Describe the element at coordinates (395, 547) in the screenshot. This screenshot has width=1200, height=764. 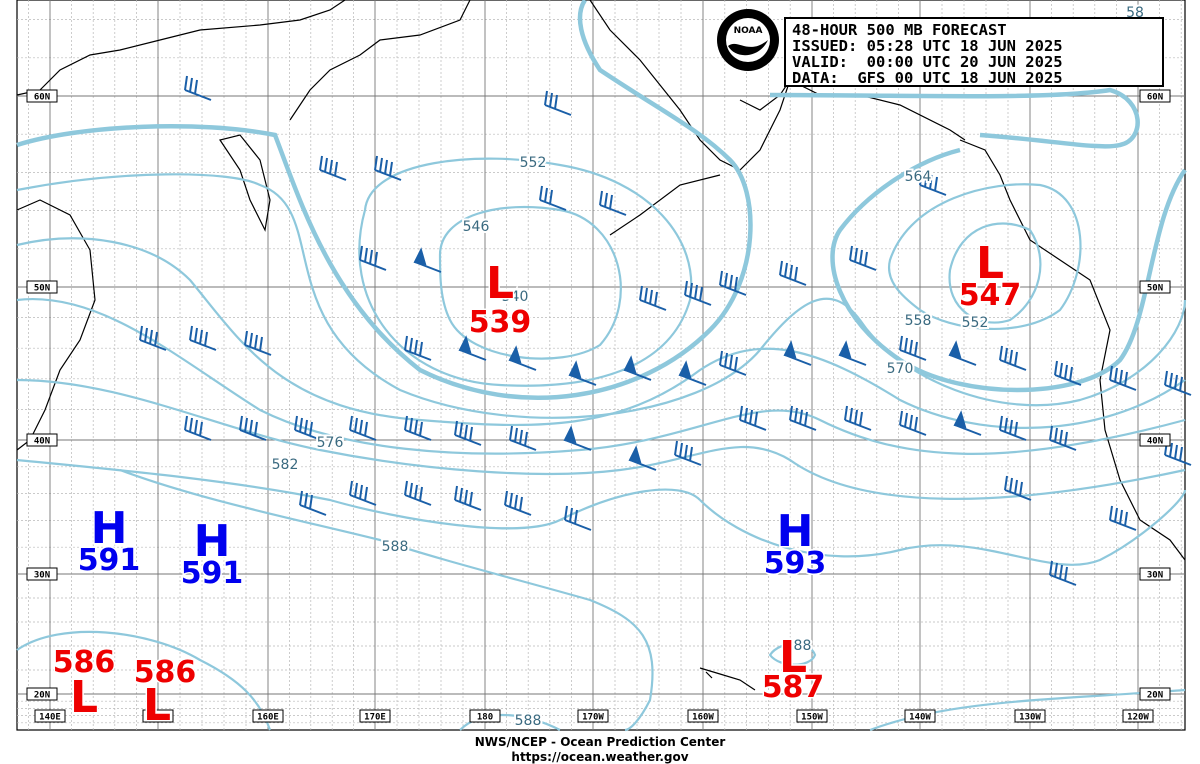
I see `contour-label: 588` at that location.